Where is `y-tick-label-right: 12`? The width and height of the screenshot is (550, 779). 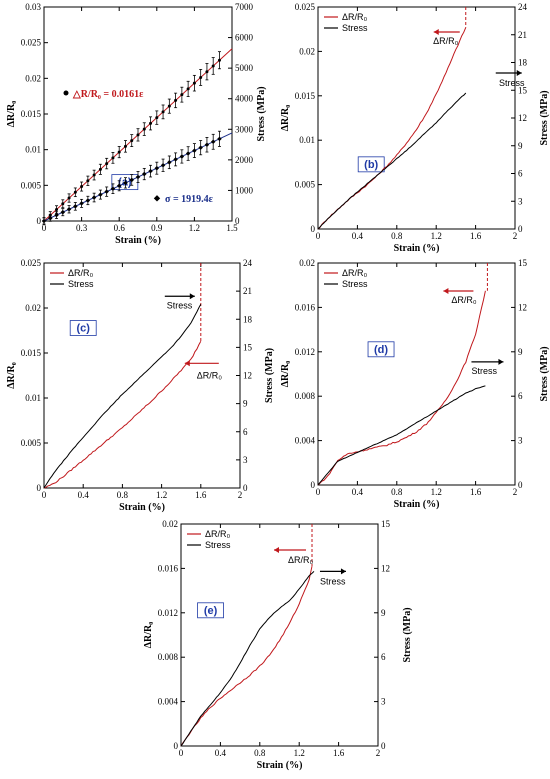 y-tick-label-right: 12 is located at coordinates (247, 376).